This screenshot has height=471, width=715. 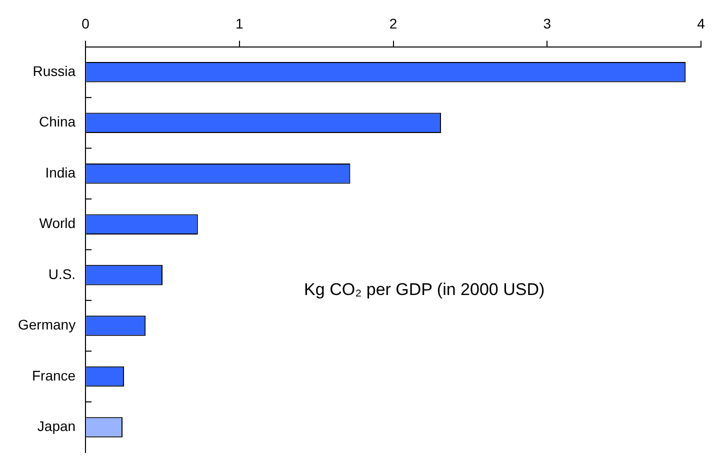 What do you see at coordinates (701, 23) in the screenshot?
I see `x-tick-label: 4` at bounding box center [701, 23].